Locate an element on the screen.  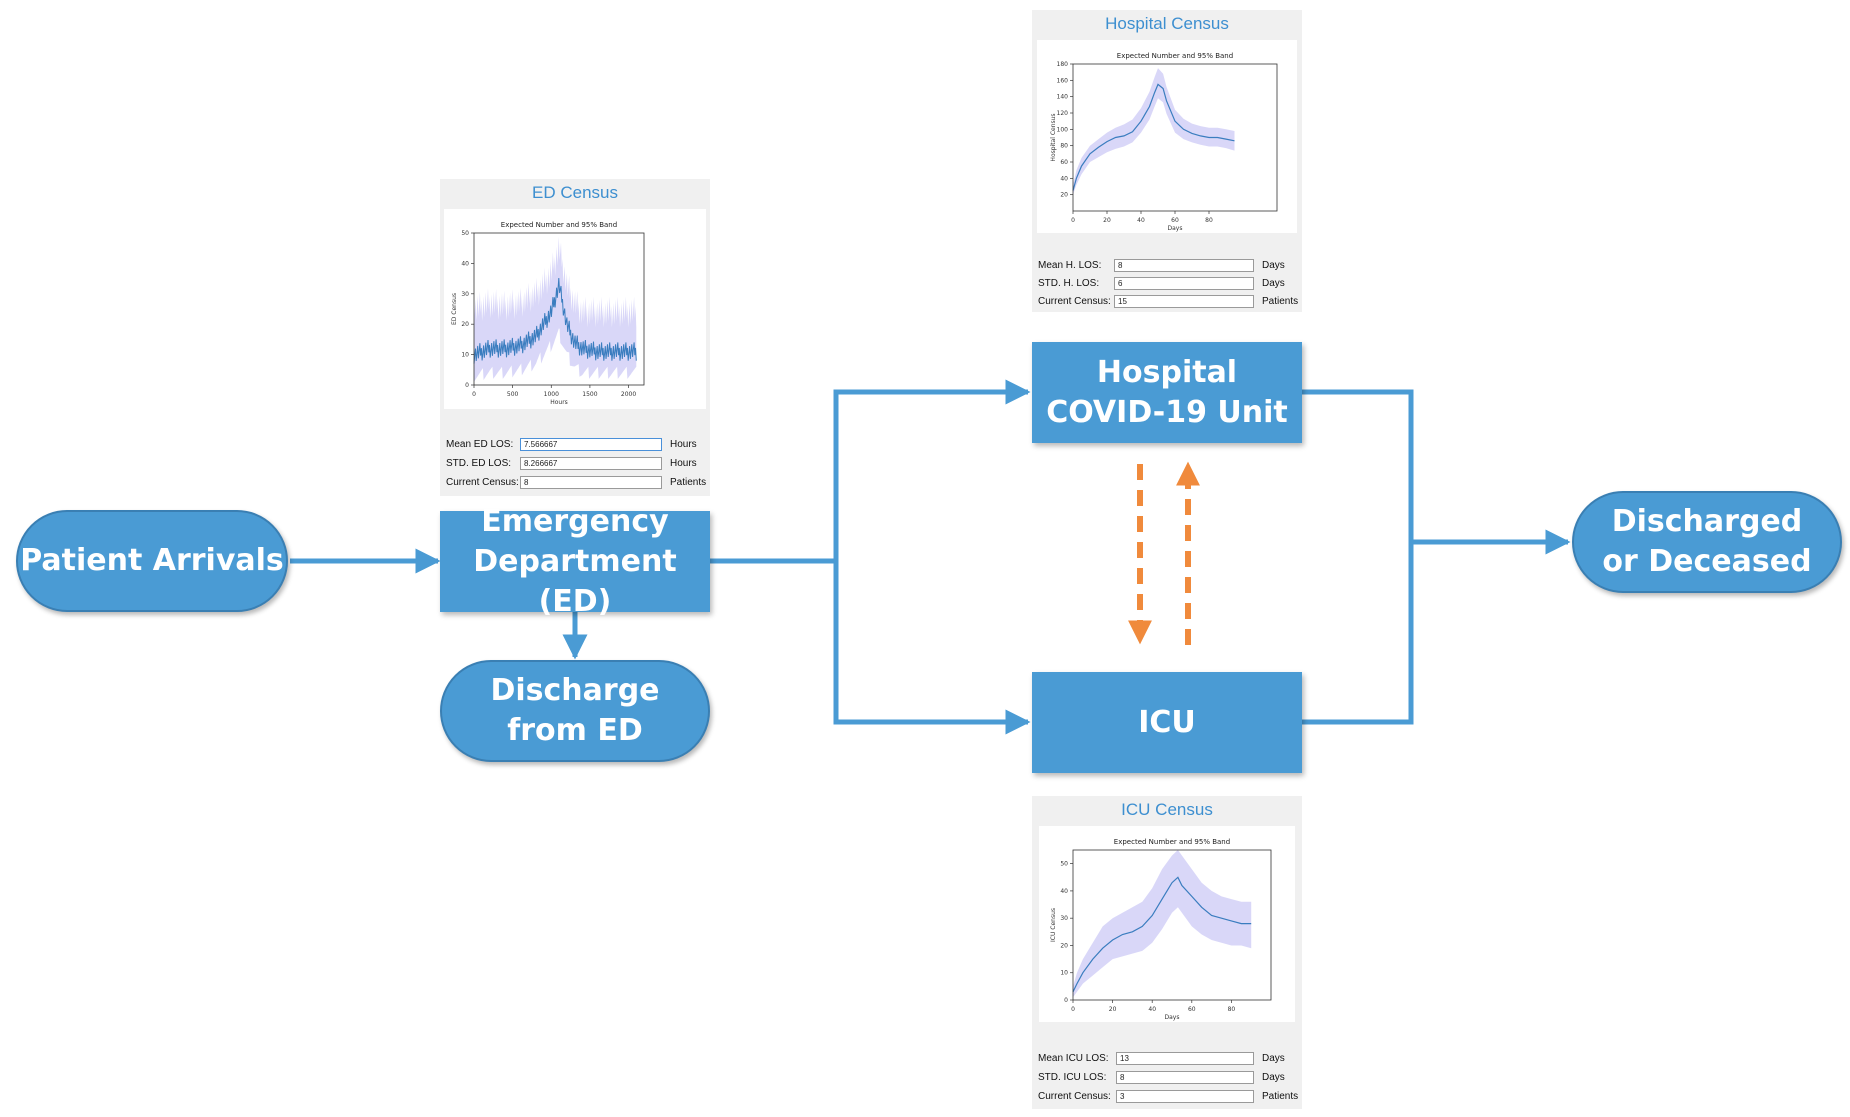
field-label: STD. ED LOS: is located at coordinates (479, 463).